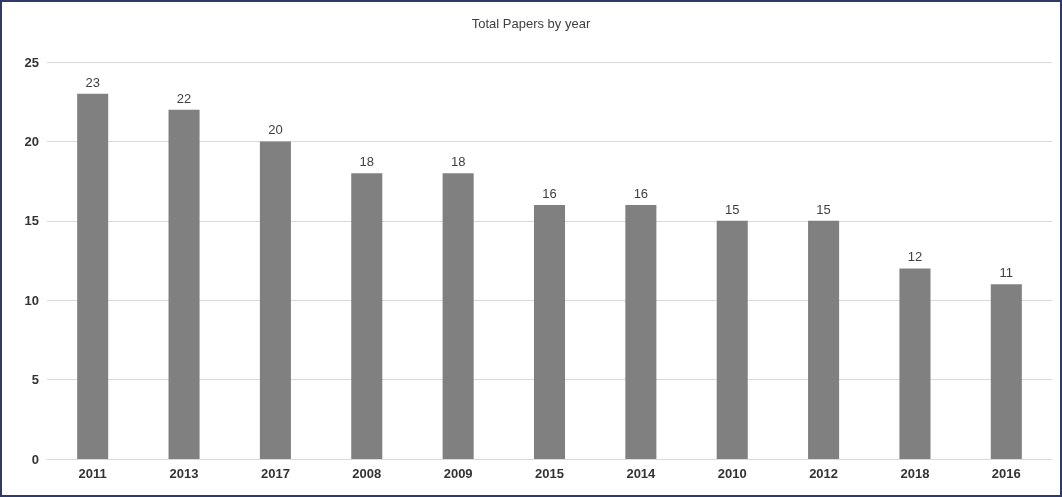 This screenshot has width=1062, height=497. Describe the element at coordinates (184, 98) in the screenshot. I see `data-label: 22` at that location.